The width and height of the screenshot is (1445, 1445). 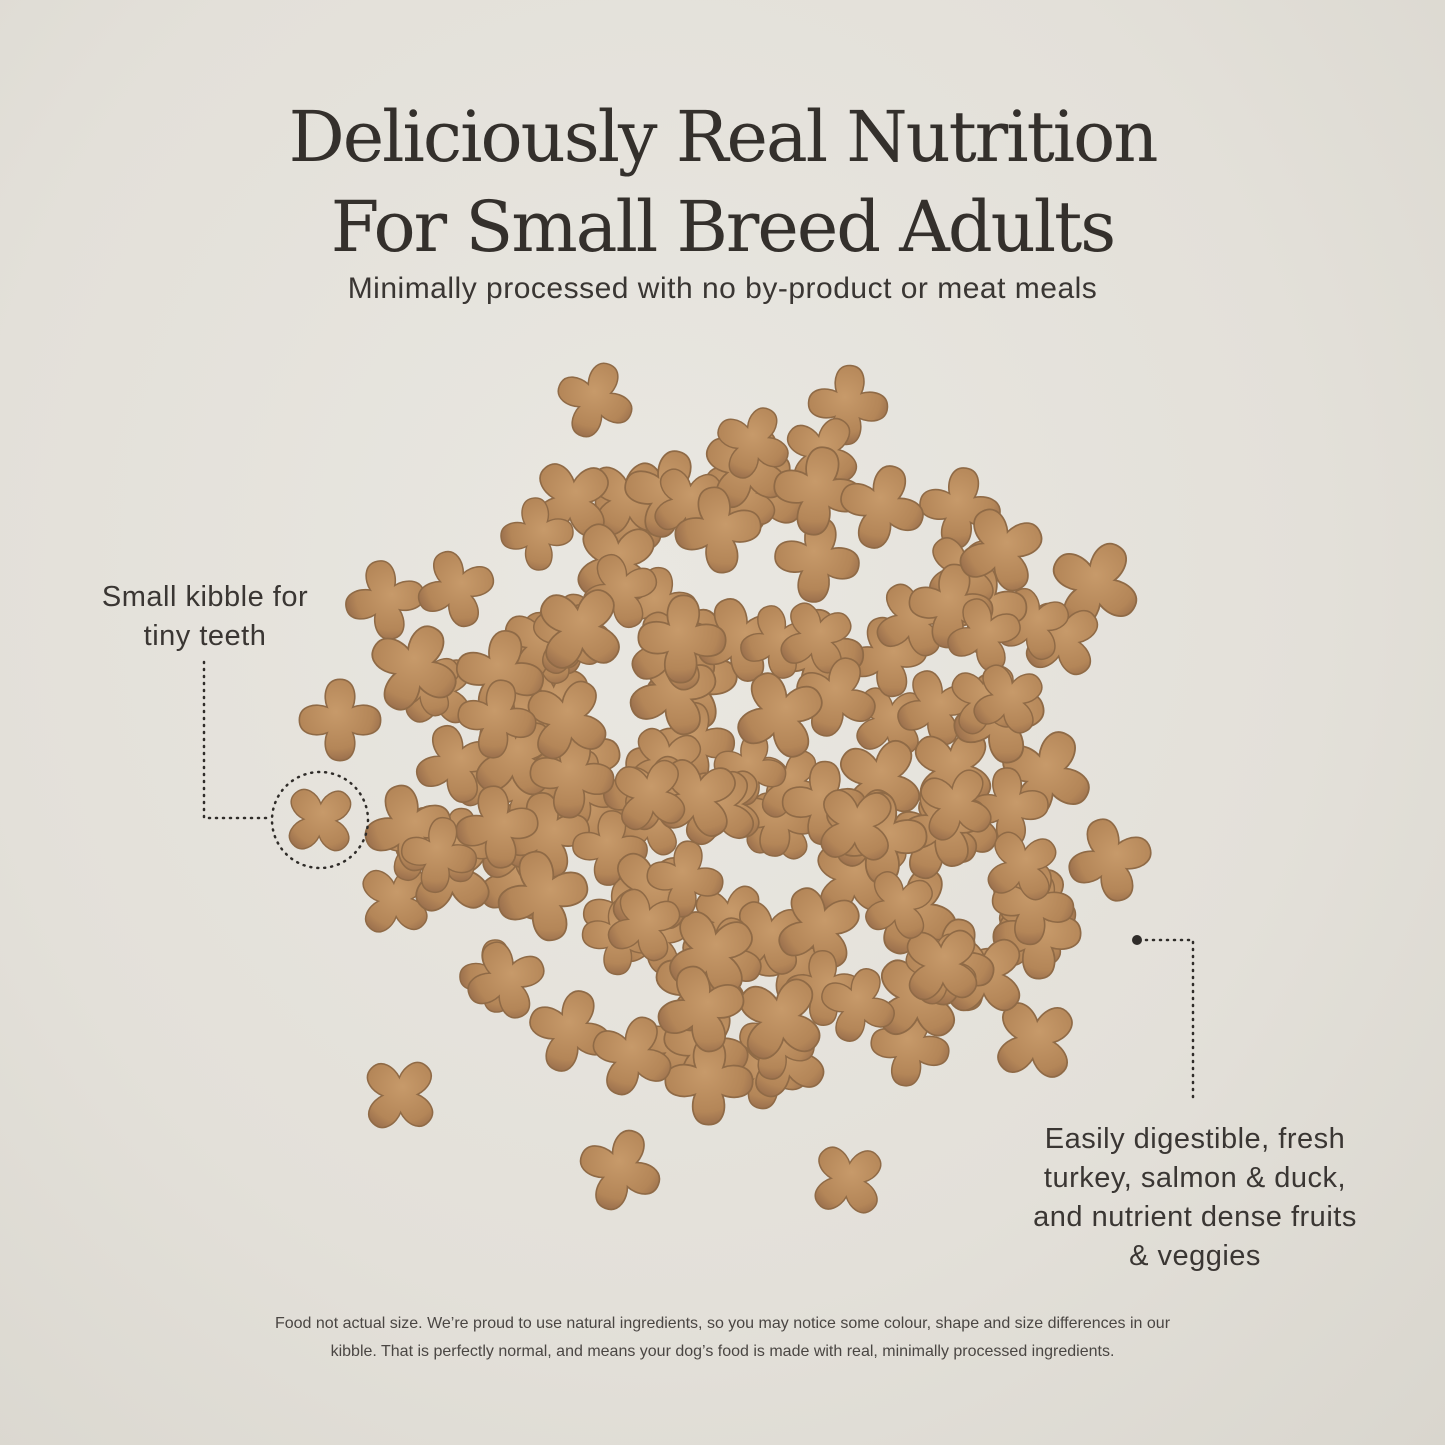 What do you see at coordinates (1169, 1020) in the screenshot?
I see `right-callout-leader-line` at bounding box center [1169, 1020].